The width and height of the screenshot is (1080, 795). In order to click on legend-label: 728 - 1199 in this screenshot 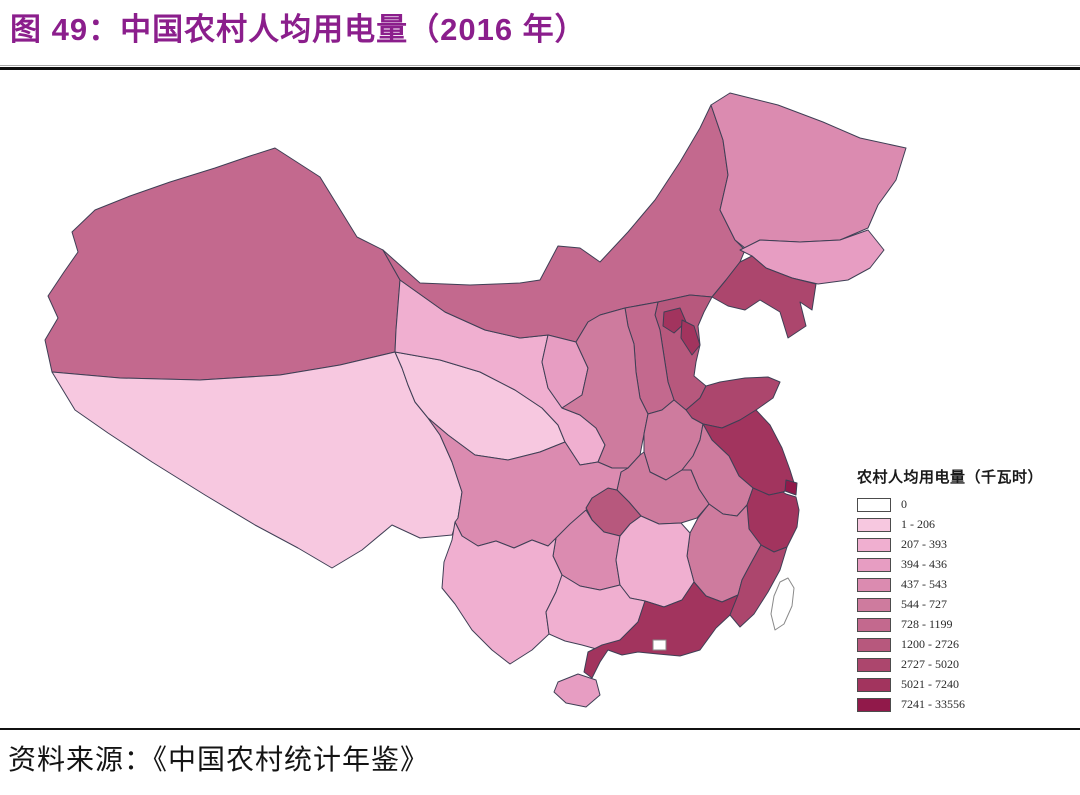, I will do `click(927, 624)`.